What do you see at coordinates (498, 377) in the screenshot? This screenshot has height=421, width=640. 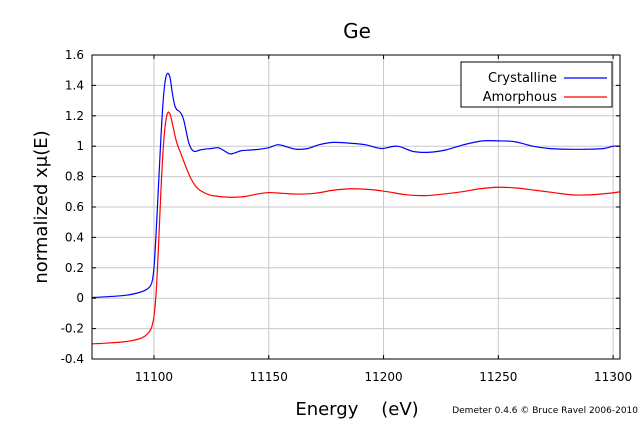 I see `x-tick-label: 11250` at bounding box center [498, 377].